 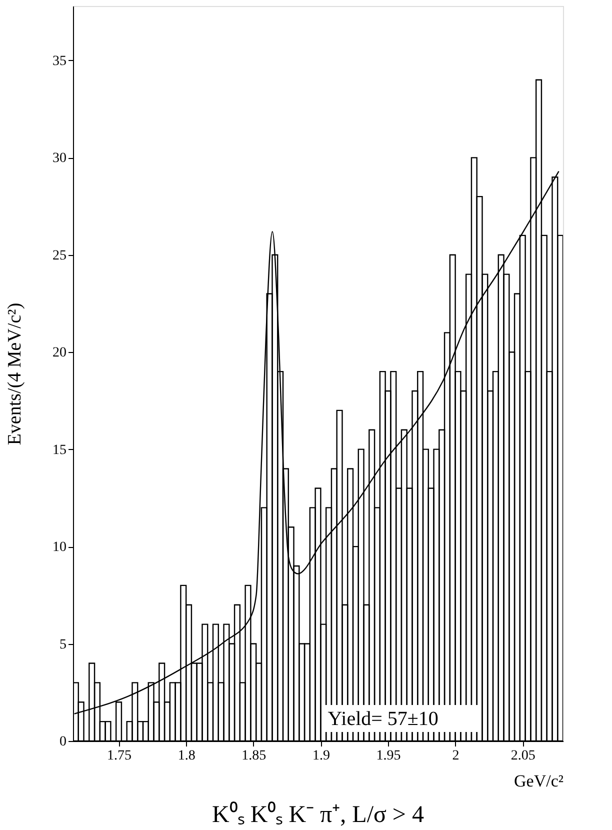 I want to click on y-tick-label: 0, so click(x=63, y=742).